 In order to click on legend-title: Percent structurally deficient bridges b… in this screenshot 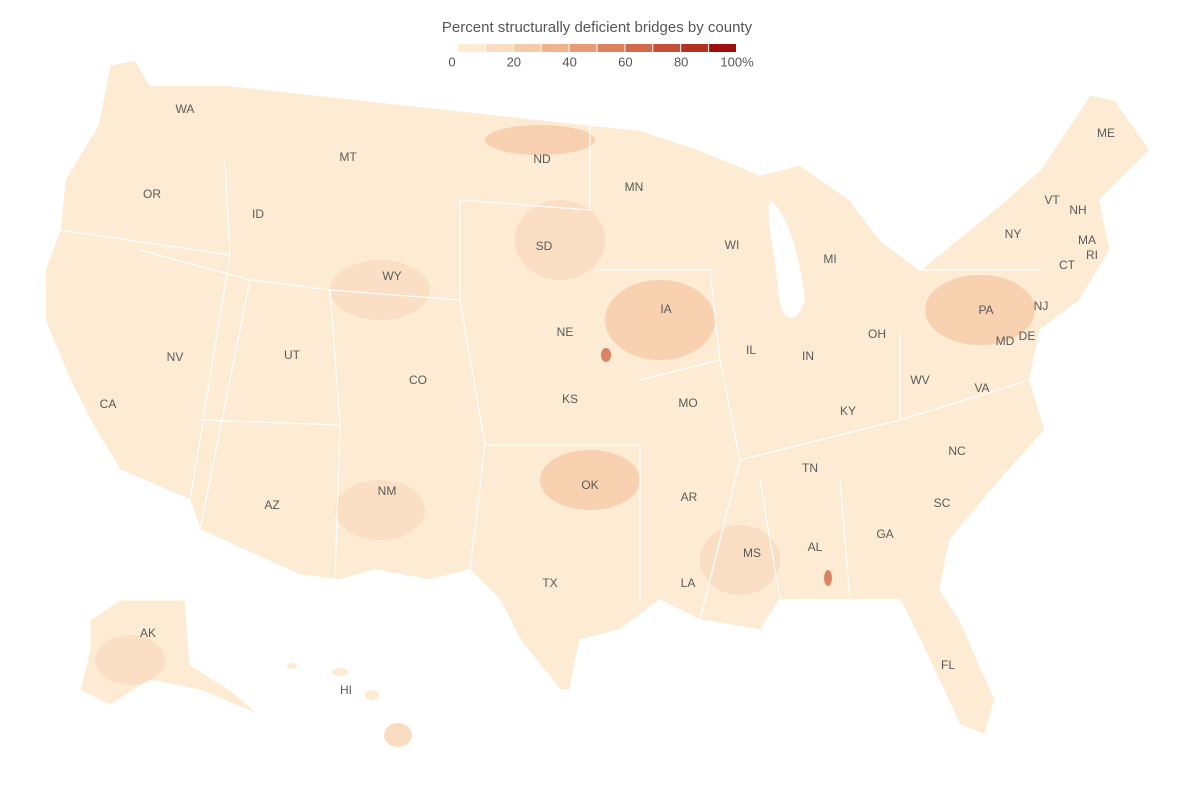, I will do `click(597, 27)`.